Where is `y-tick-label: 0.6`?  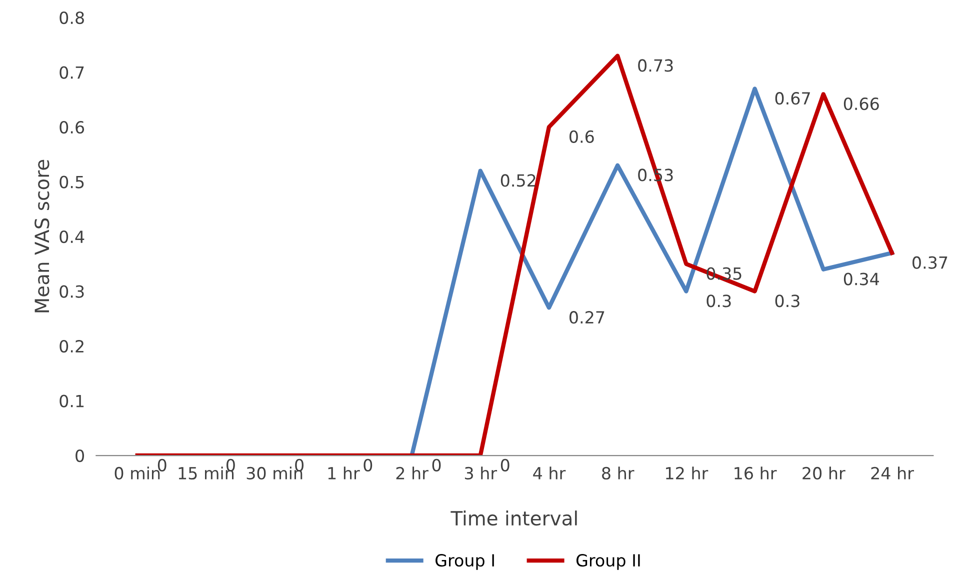 y-tick-label: 0.6 is located at coordinates (72, 127).